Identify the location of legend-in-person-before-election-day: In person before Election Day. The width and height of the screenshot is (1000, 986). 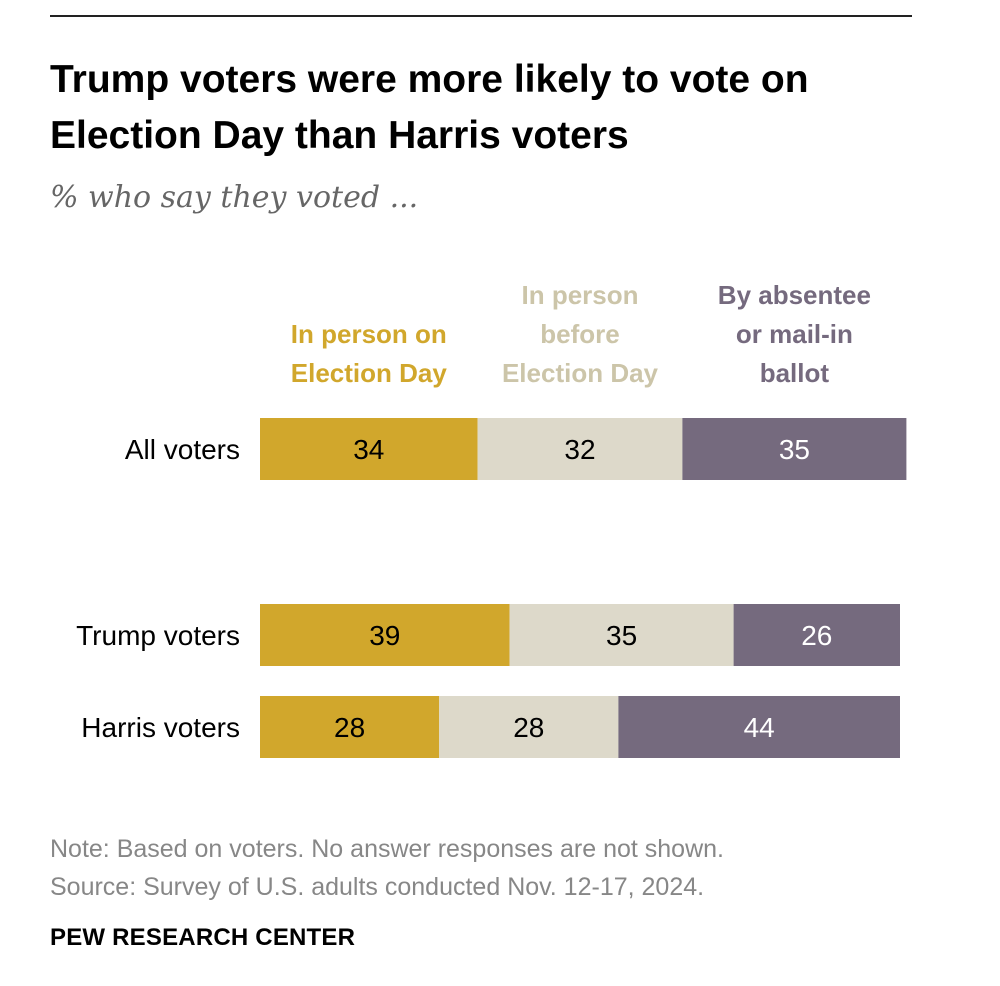
(580, 334).